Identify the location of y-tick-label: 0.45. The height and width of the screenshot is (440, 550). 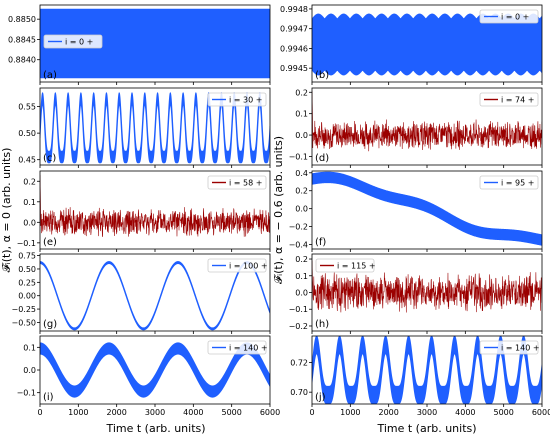
(27, 160).